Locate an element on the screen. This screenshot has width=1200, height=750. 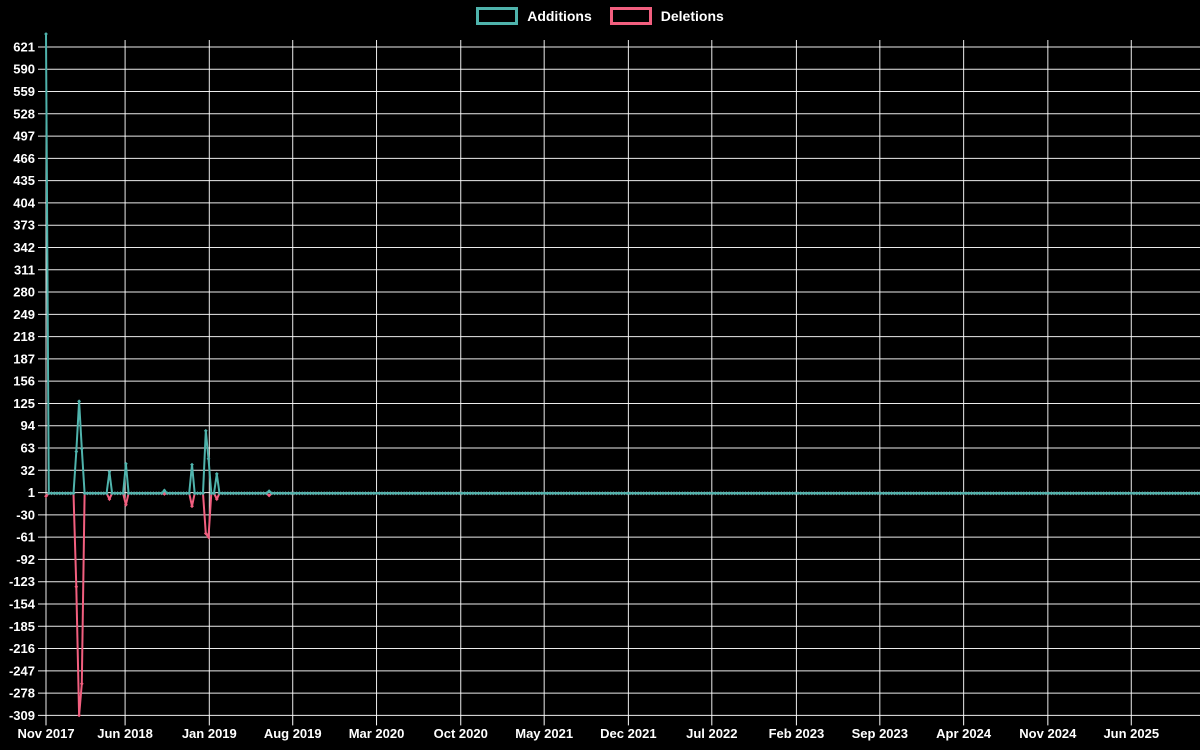
y-tick-label: 218 is located at coordinates (24, 336).